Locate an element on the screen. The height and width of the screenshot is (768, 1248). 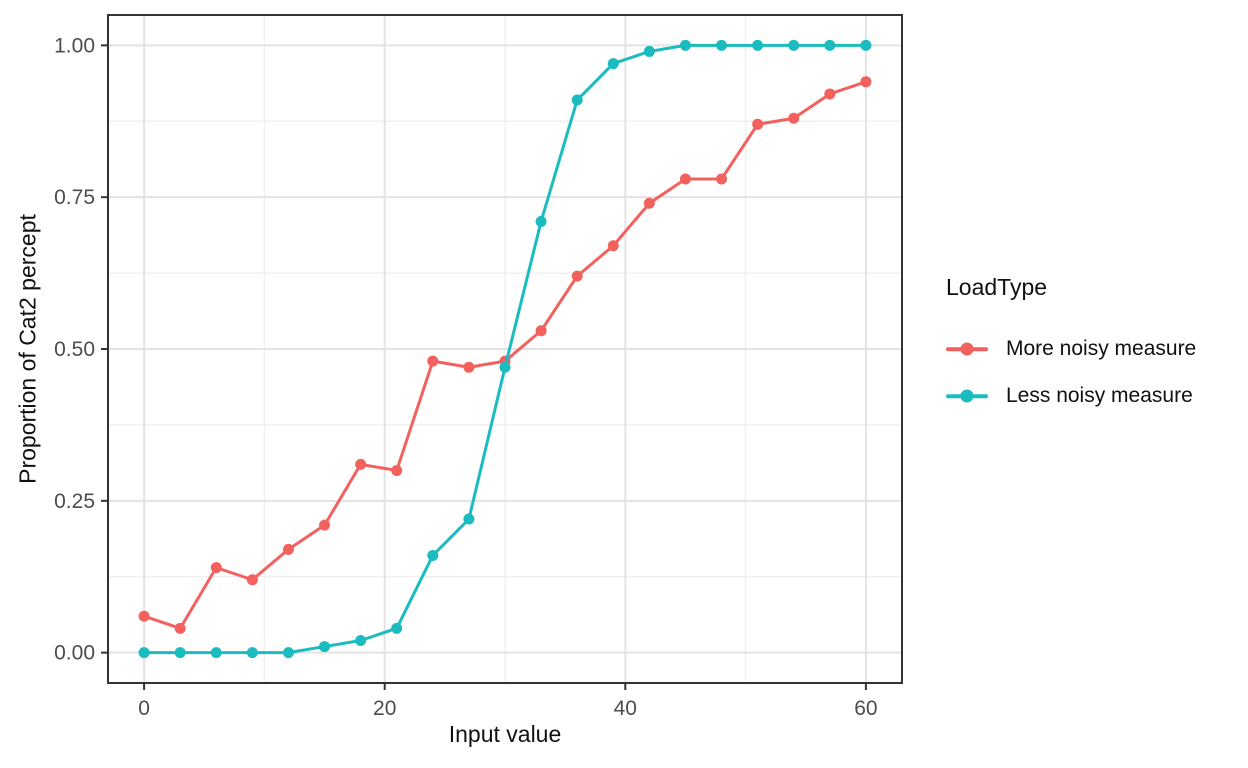
legend-item-less-noisy-measure: Less noisy measure is located at coordinates (1071, 396).